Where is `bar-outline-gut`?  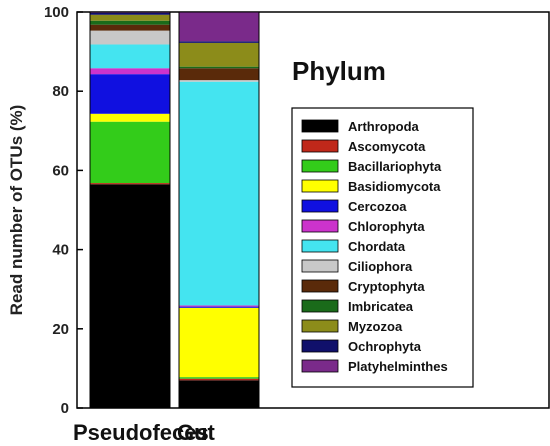 bar-outline-gut is located at coordinates (219, 210).